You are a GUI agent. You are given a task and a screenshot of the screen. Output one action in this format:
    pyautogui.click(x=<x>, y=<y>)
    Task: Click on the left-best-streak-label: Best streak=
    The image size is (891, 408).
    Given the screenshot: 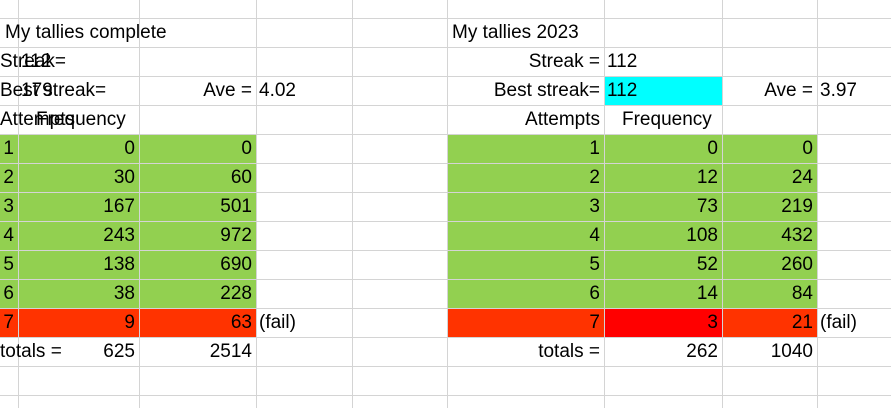 What is the action you would take?
    pyautogui.click(x=53, y=90)
    